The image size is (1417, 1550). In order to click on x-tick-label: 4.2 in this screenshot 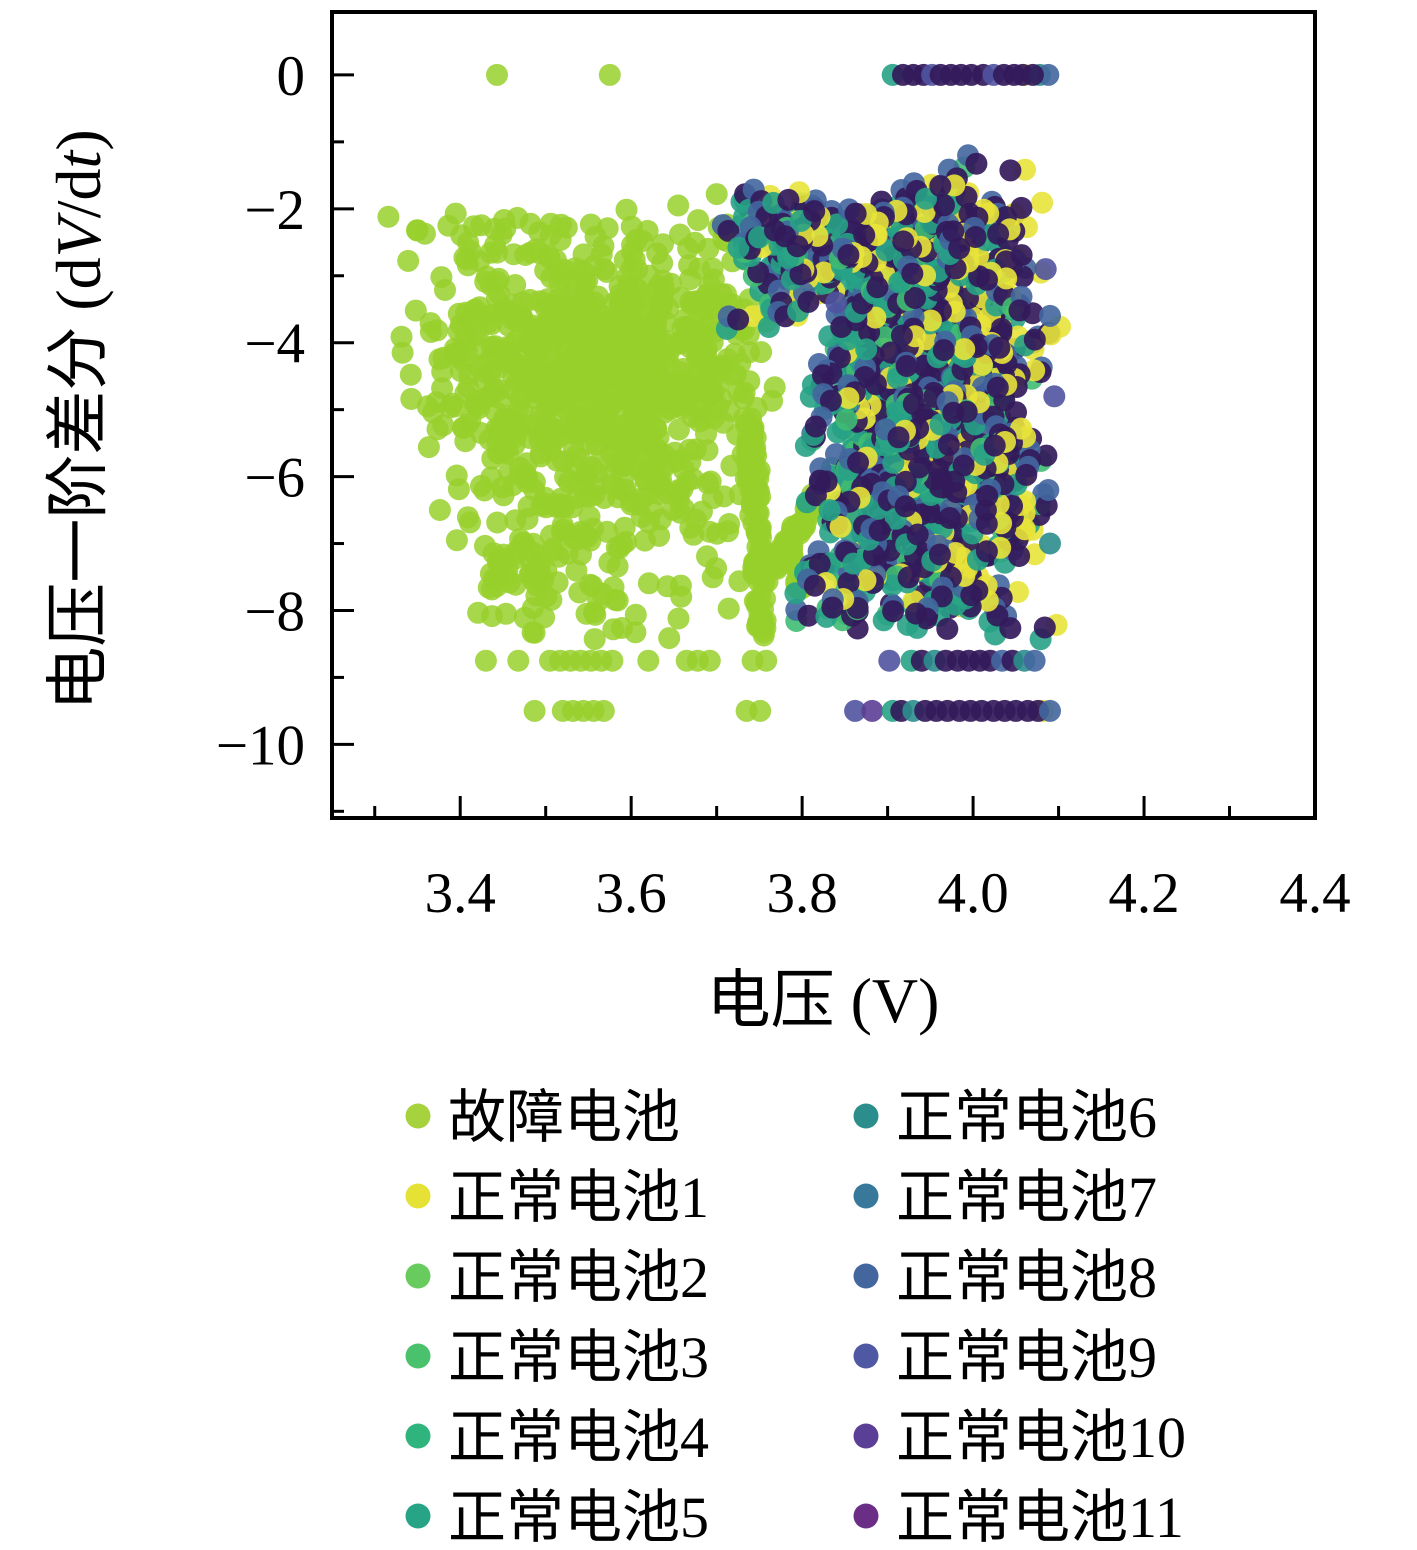, I will do `click(1143, 893)`.